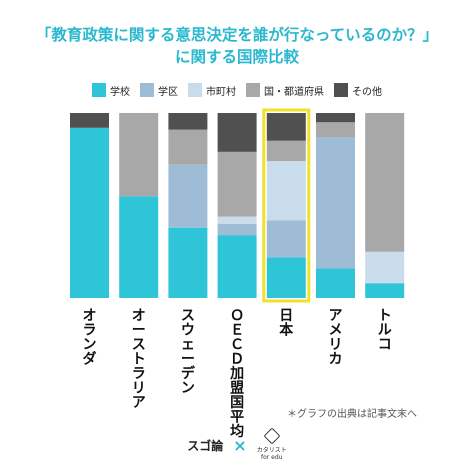 This screenshot has height=474, width=474. Describe the element at coordinates (271, 450) in the screenshot. I see `brand-catalyst-name: カタリスト` at that location.